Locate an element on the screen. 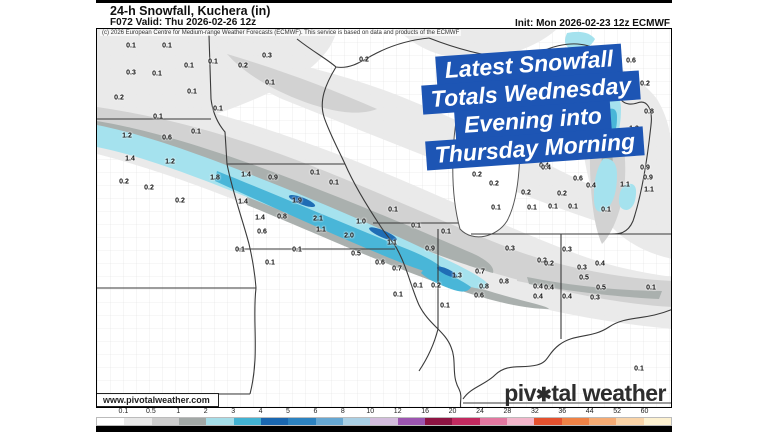 The width and height of the screenshot is (768, 432). snowfall-value-label: 2.0 is located at coordinates (349, 236).